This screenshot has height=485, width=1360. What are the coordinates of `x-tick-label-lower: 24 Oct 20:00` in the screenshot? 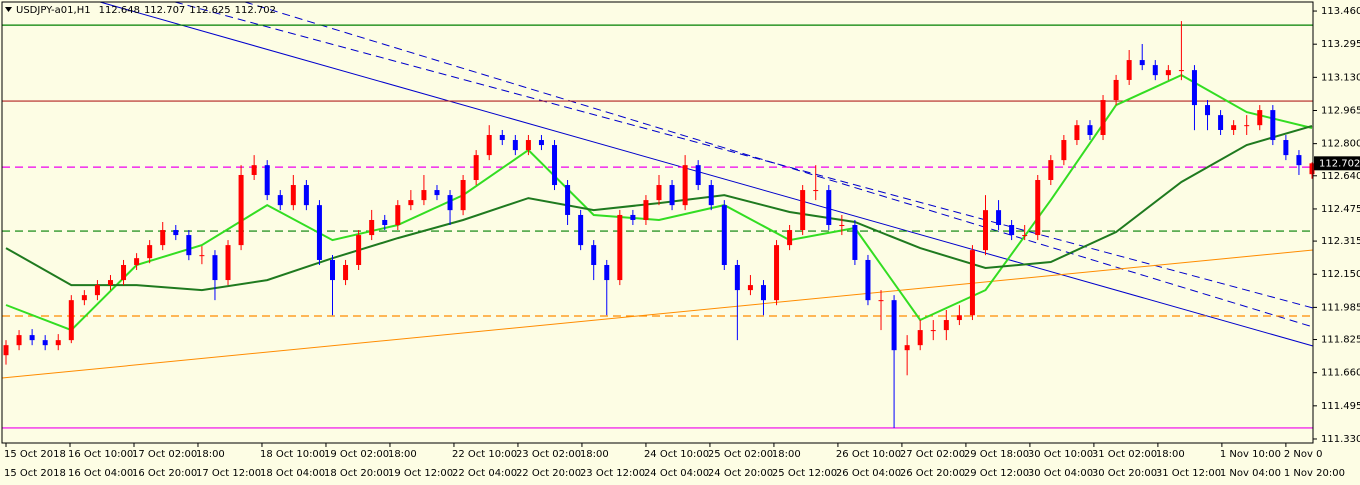 It's located at (740, 473).